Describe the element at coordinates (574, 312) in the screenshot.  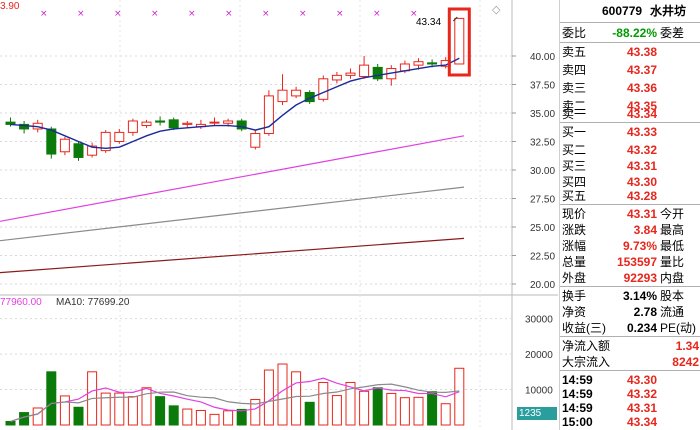
I see `stats-label: 净资` at that location.